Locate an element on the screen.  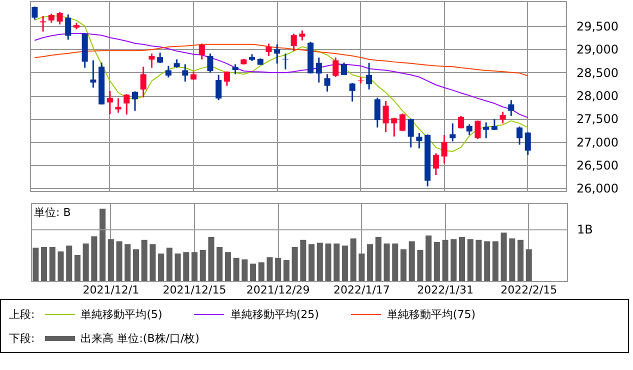
x-tick-label: 2022/2/15 is located at coordinates (529, 290).